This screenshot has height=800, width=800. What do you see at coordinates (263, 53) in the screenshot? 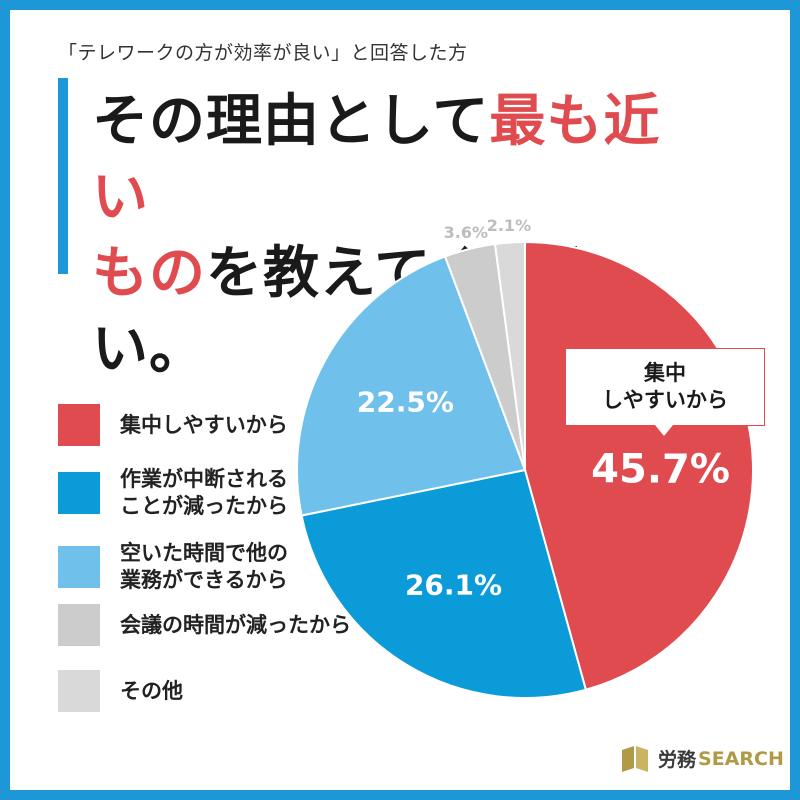
I see `survey-subtitle: 「テレワークの方が効率が良い」と回答した方` at bounding box center [263, 53].